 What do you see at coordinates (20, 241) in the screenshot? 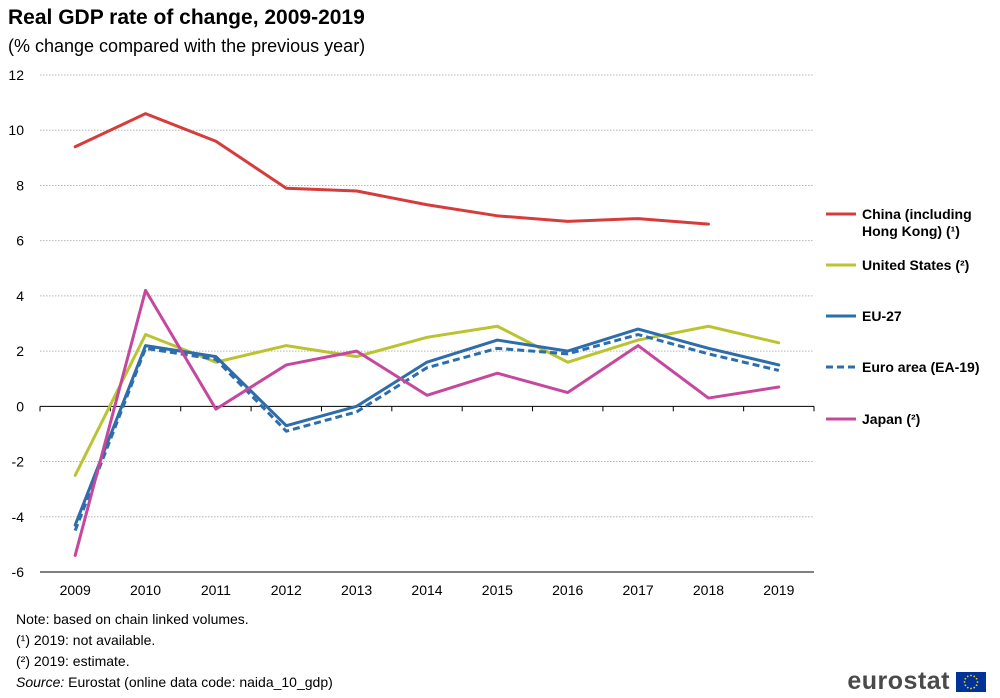
I see `y-tick-label: 6` at bounding box center [20, 241].